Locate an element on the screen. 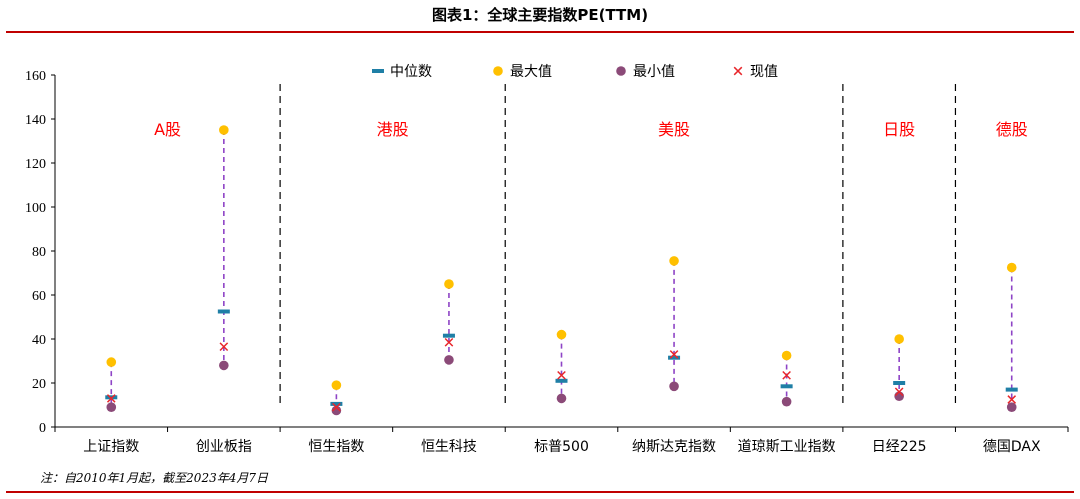 This screenshot has height=499, width=1080. bottom-divider is located at coordinates (540, 492).